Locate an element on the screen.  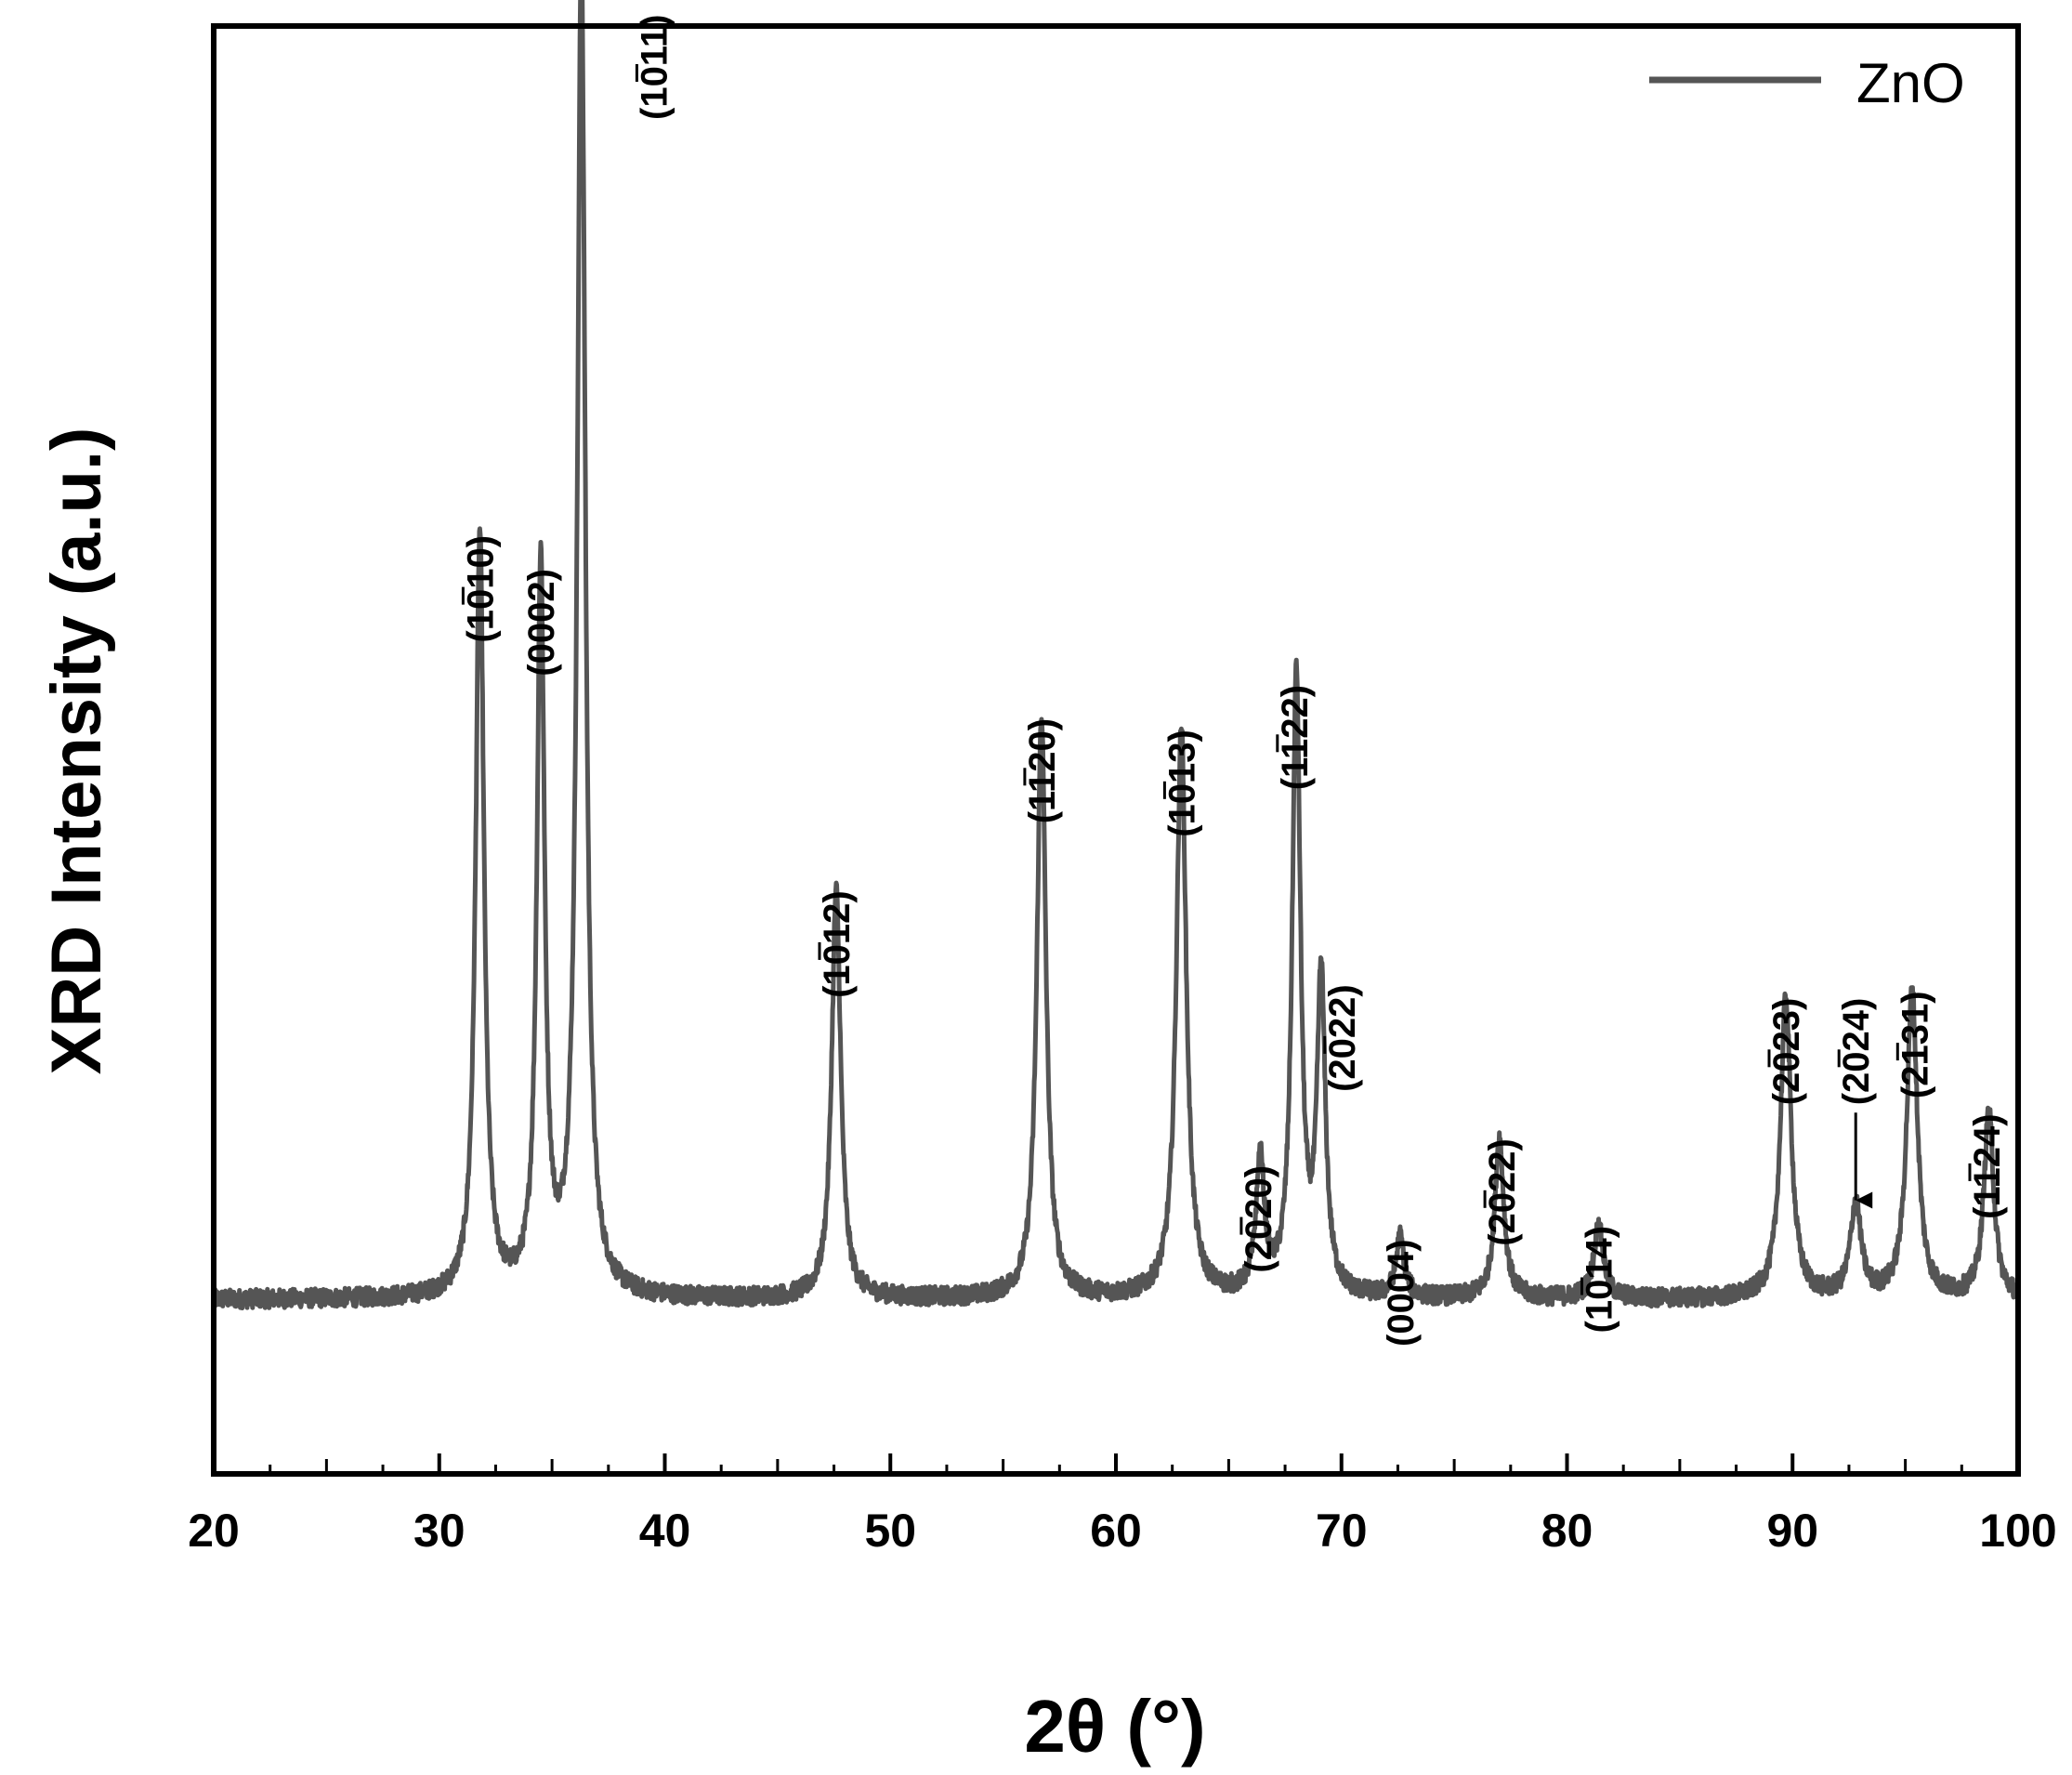
peak-label-text: (1124) is located at coordinates (1987, 1165).